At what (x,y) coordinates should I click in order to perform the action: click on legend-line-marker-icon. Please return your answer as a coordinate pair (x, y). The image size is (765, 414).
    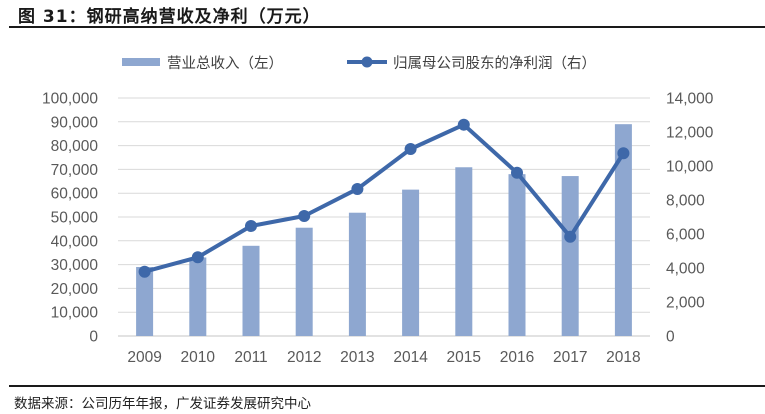
    Looking at the image, I should click on (367, 62).